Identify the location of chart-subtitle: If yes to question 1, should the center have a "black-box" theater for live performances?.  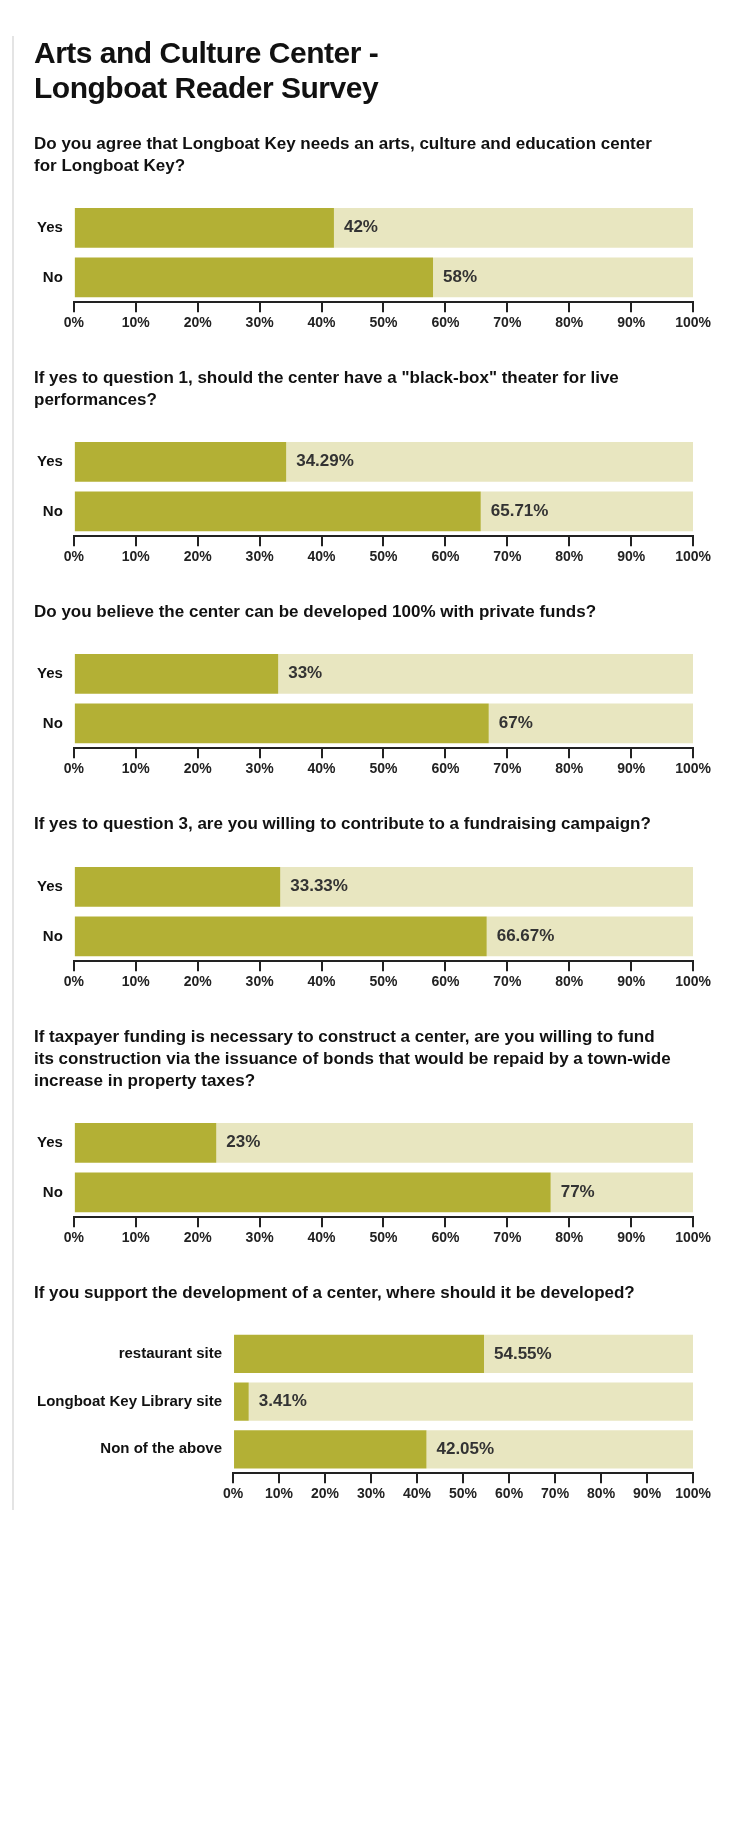
(327, 389).